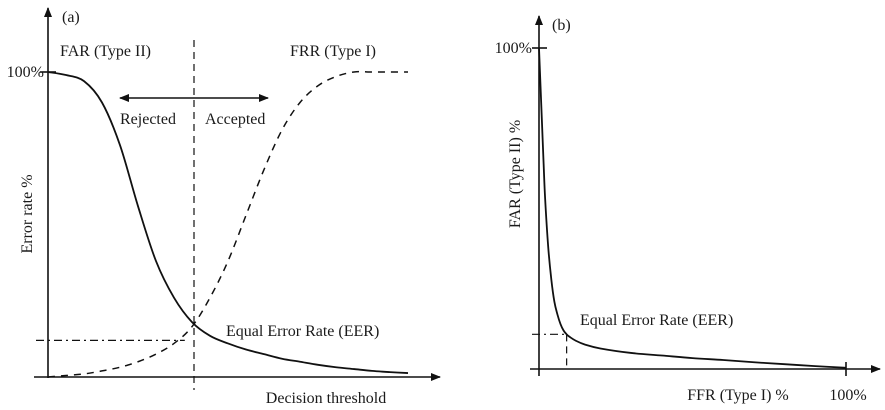 This screenshot has height=410, width=885. What do you see at coordinates (656, 320) in the screenshot?
I see `panel-b-eer-label: Equal Error Rate (EER)` at bounding box center [656, 320].